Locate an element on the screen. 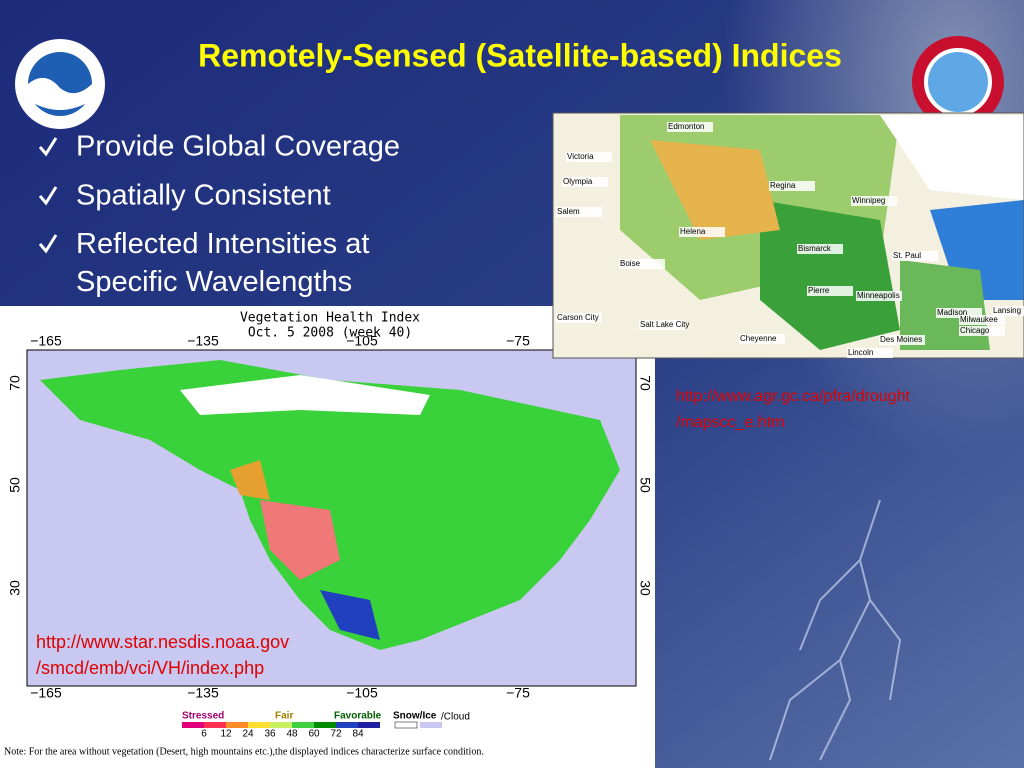 The image size is (1024, 773). legend-value: 72 is located at coordinates (336, 734).